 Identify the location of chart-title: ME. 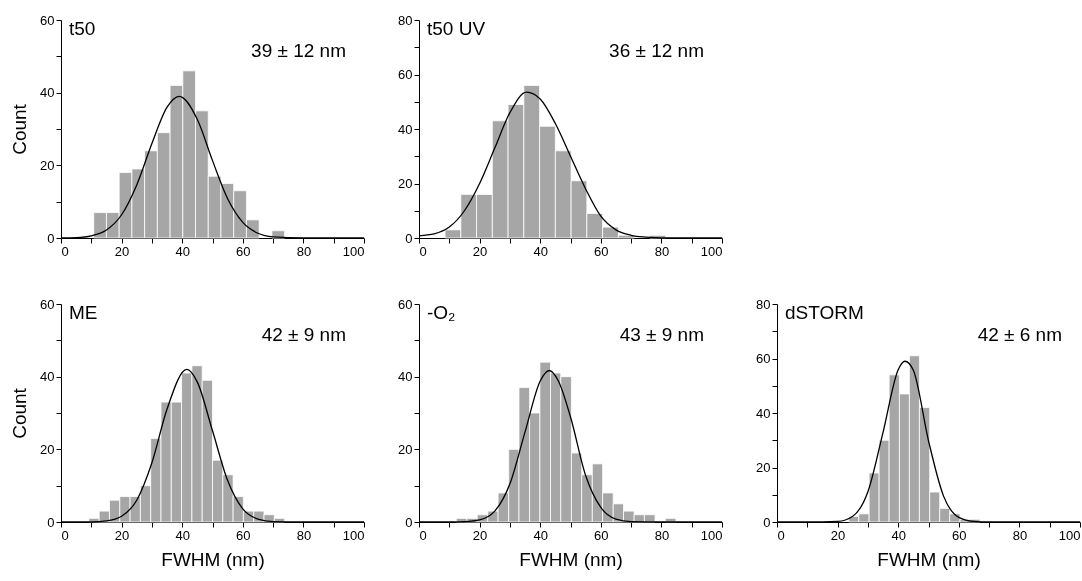
(83, 312).